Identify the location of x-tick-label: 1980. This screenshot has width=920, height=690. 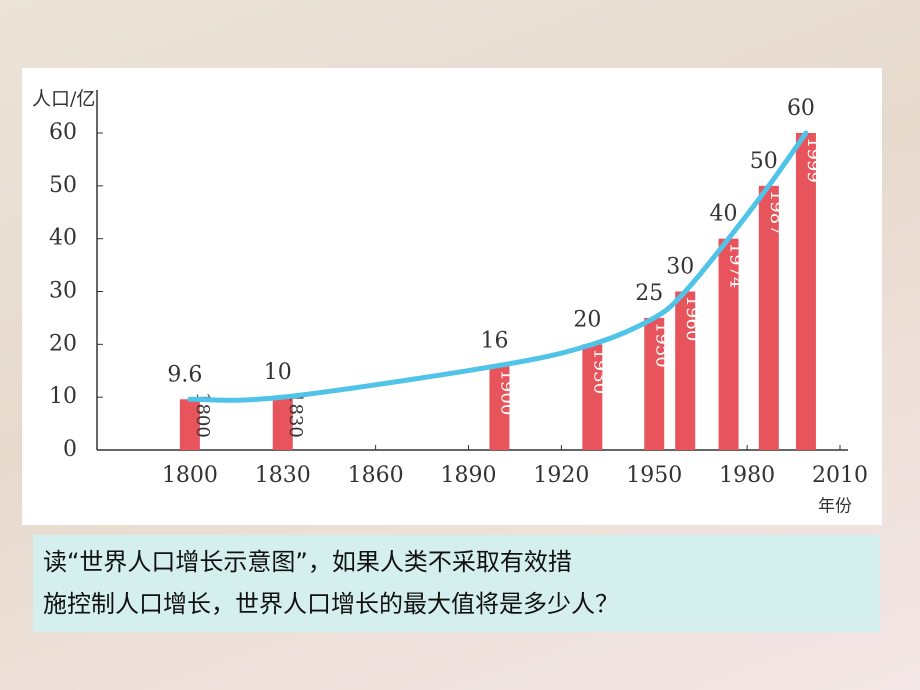
(747, 475).